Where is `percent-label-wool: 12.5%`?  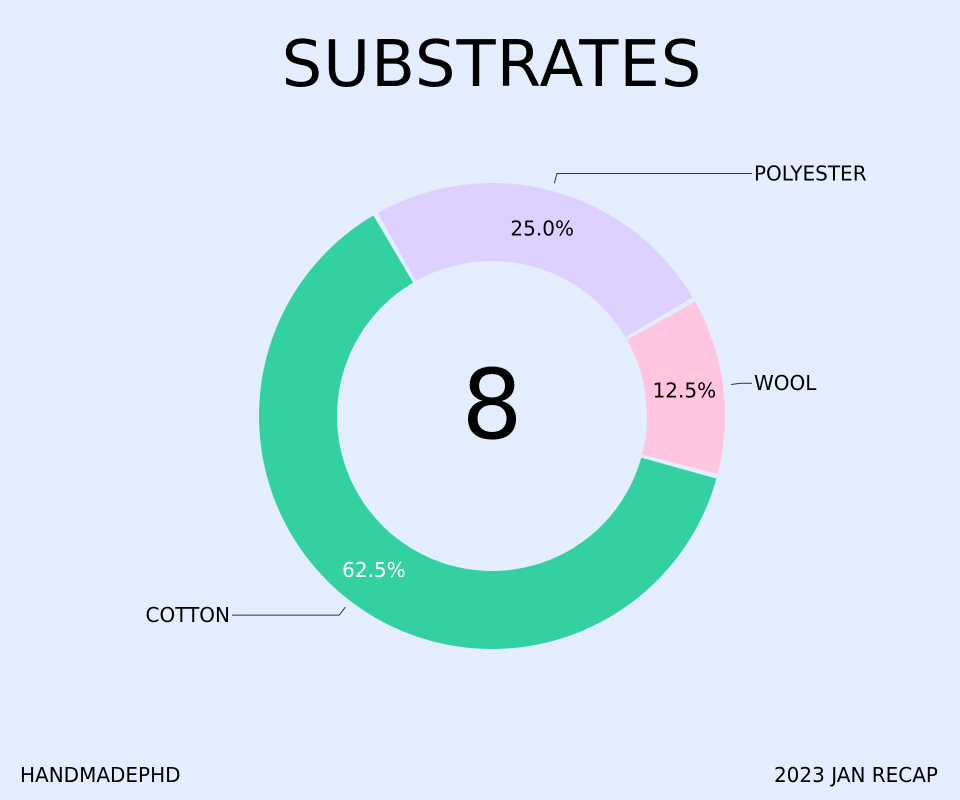
percent-label-wool: 12.5% is located at coordinates (685, 391).